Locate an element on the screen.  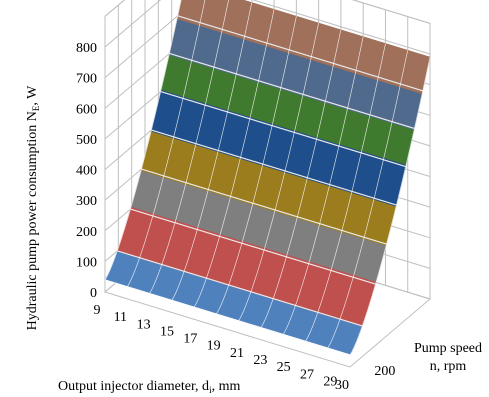
x-tick-label: 15 is located at coordinates (167, 331).